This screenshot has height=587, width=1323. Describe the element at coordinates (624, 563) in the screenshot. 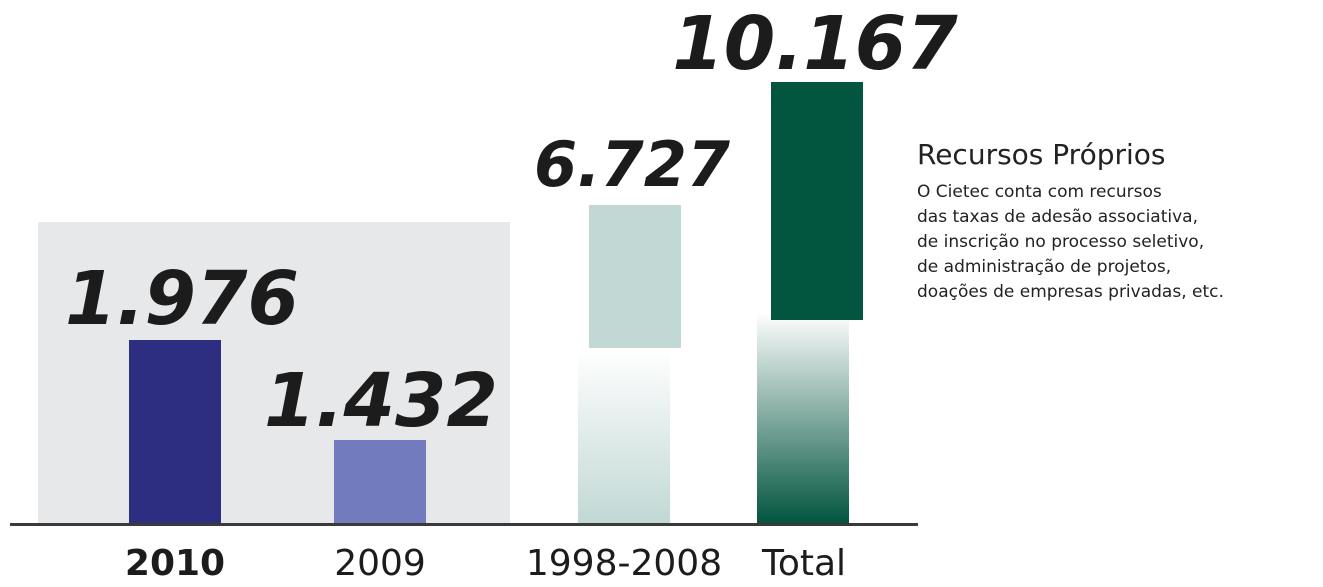

I see `category-label: 1998-2008` at that location.